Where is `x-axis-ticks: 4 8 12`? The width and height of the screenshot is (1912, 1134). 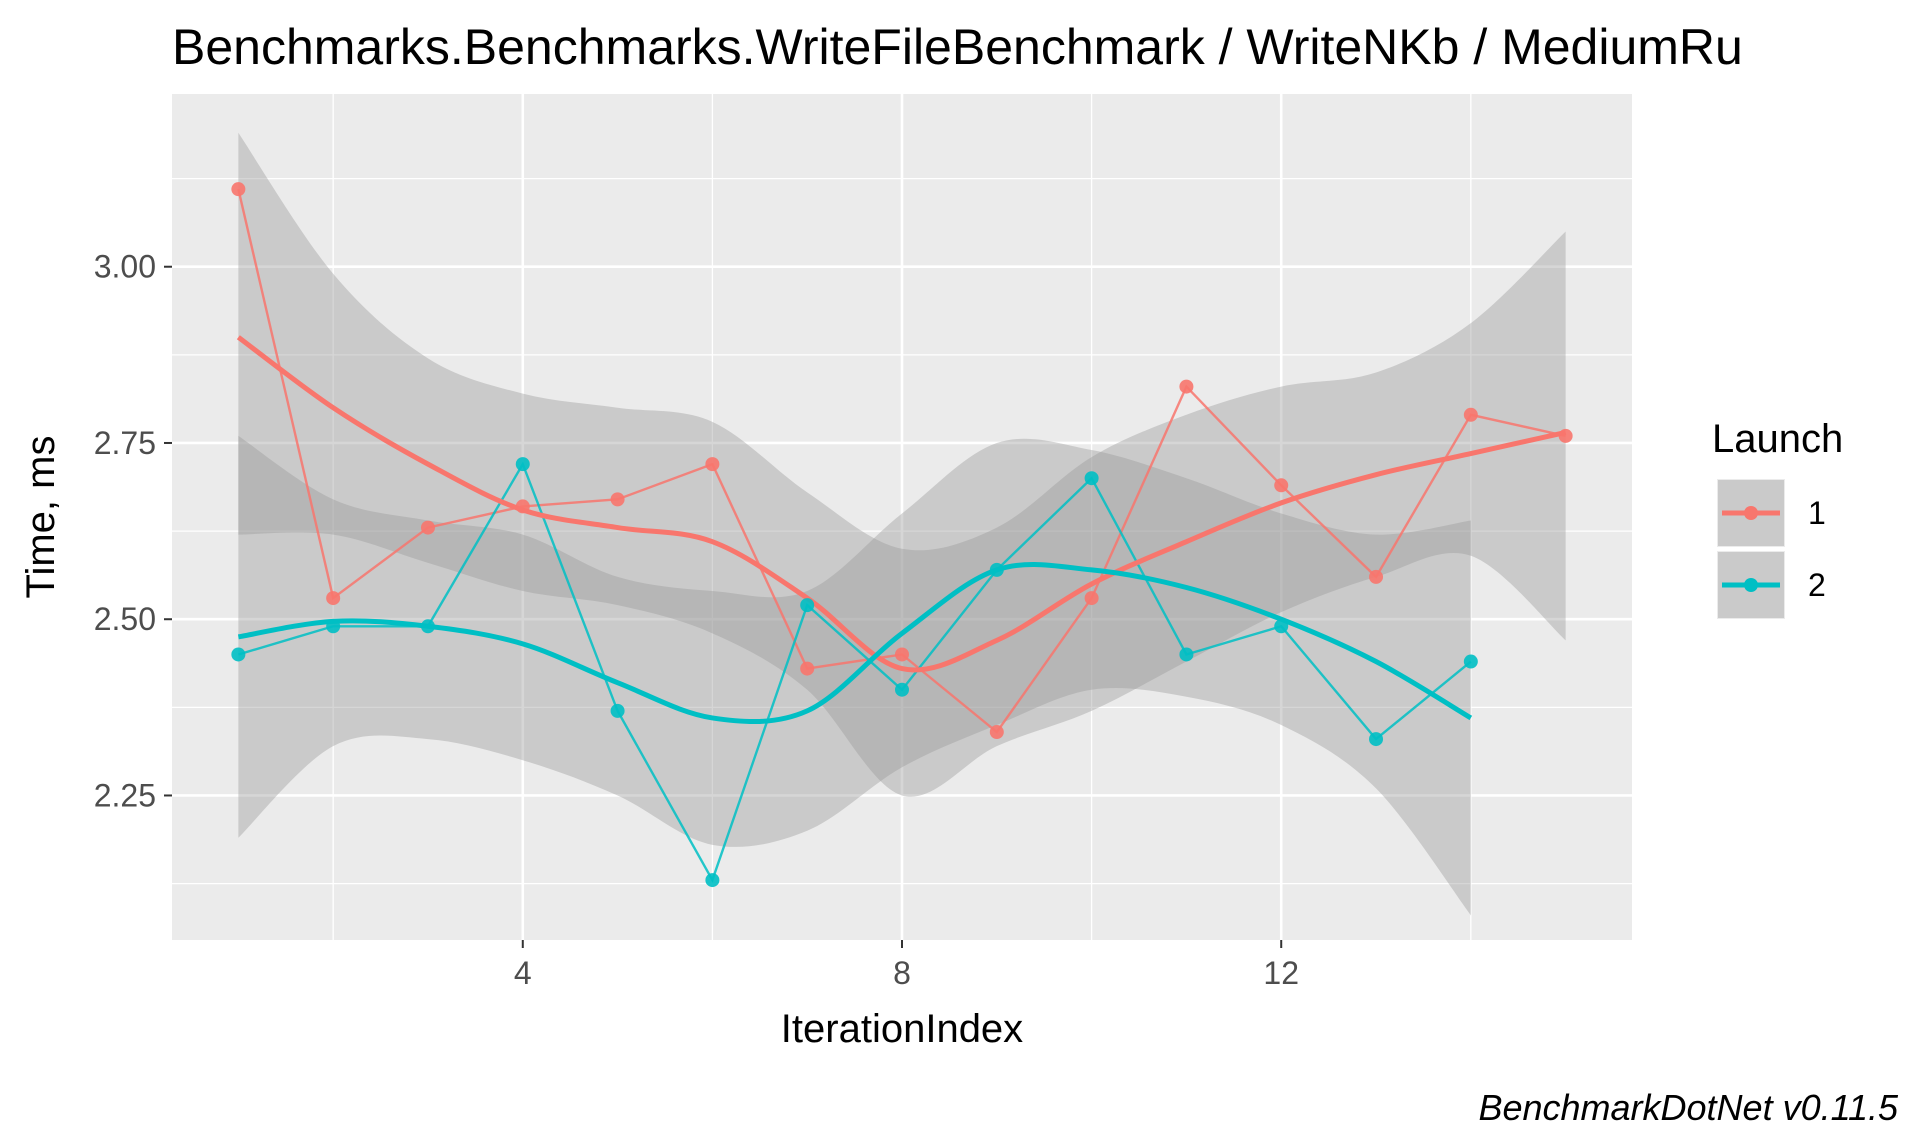
x-axis-ticks: 4 8 12 is located at coordinates (906, 965).